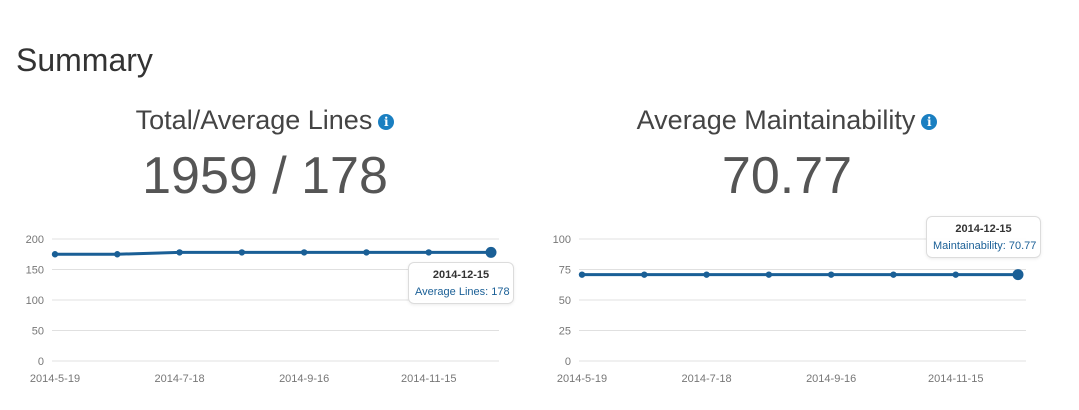 This screenshot has width=1079, height=410. I want to click on page-title: Summary, so click(84, 60).